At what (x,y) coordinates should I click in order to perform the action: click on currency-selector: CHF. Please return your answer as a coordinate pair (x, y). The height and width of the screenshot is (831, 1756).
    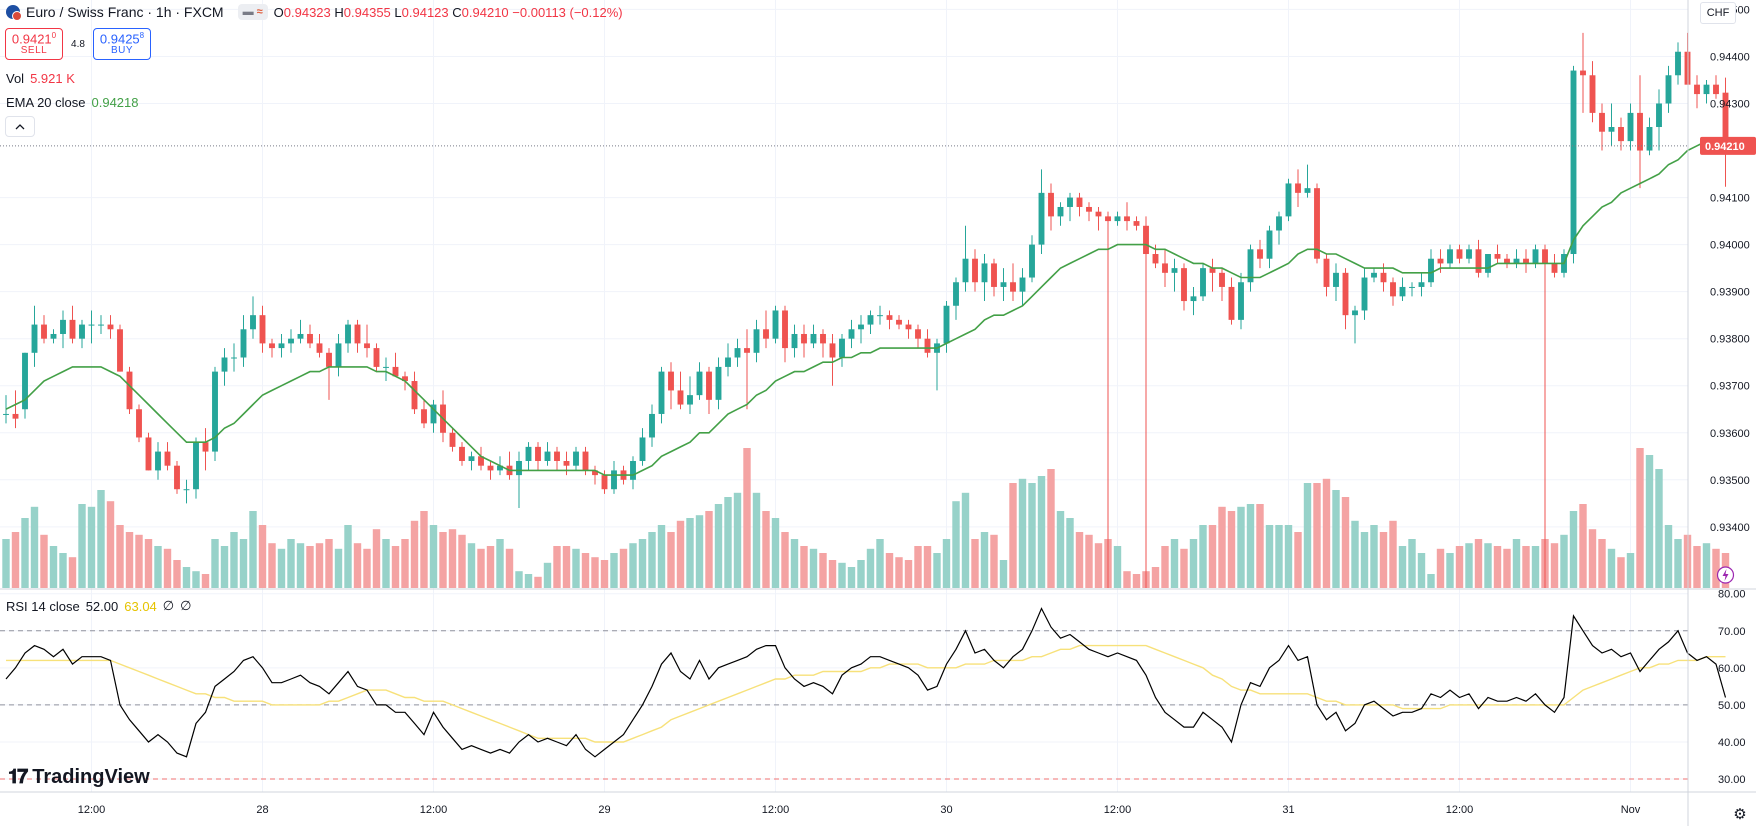
    Looking at the image, I should click on (1718, 13).